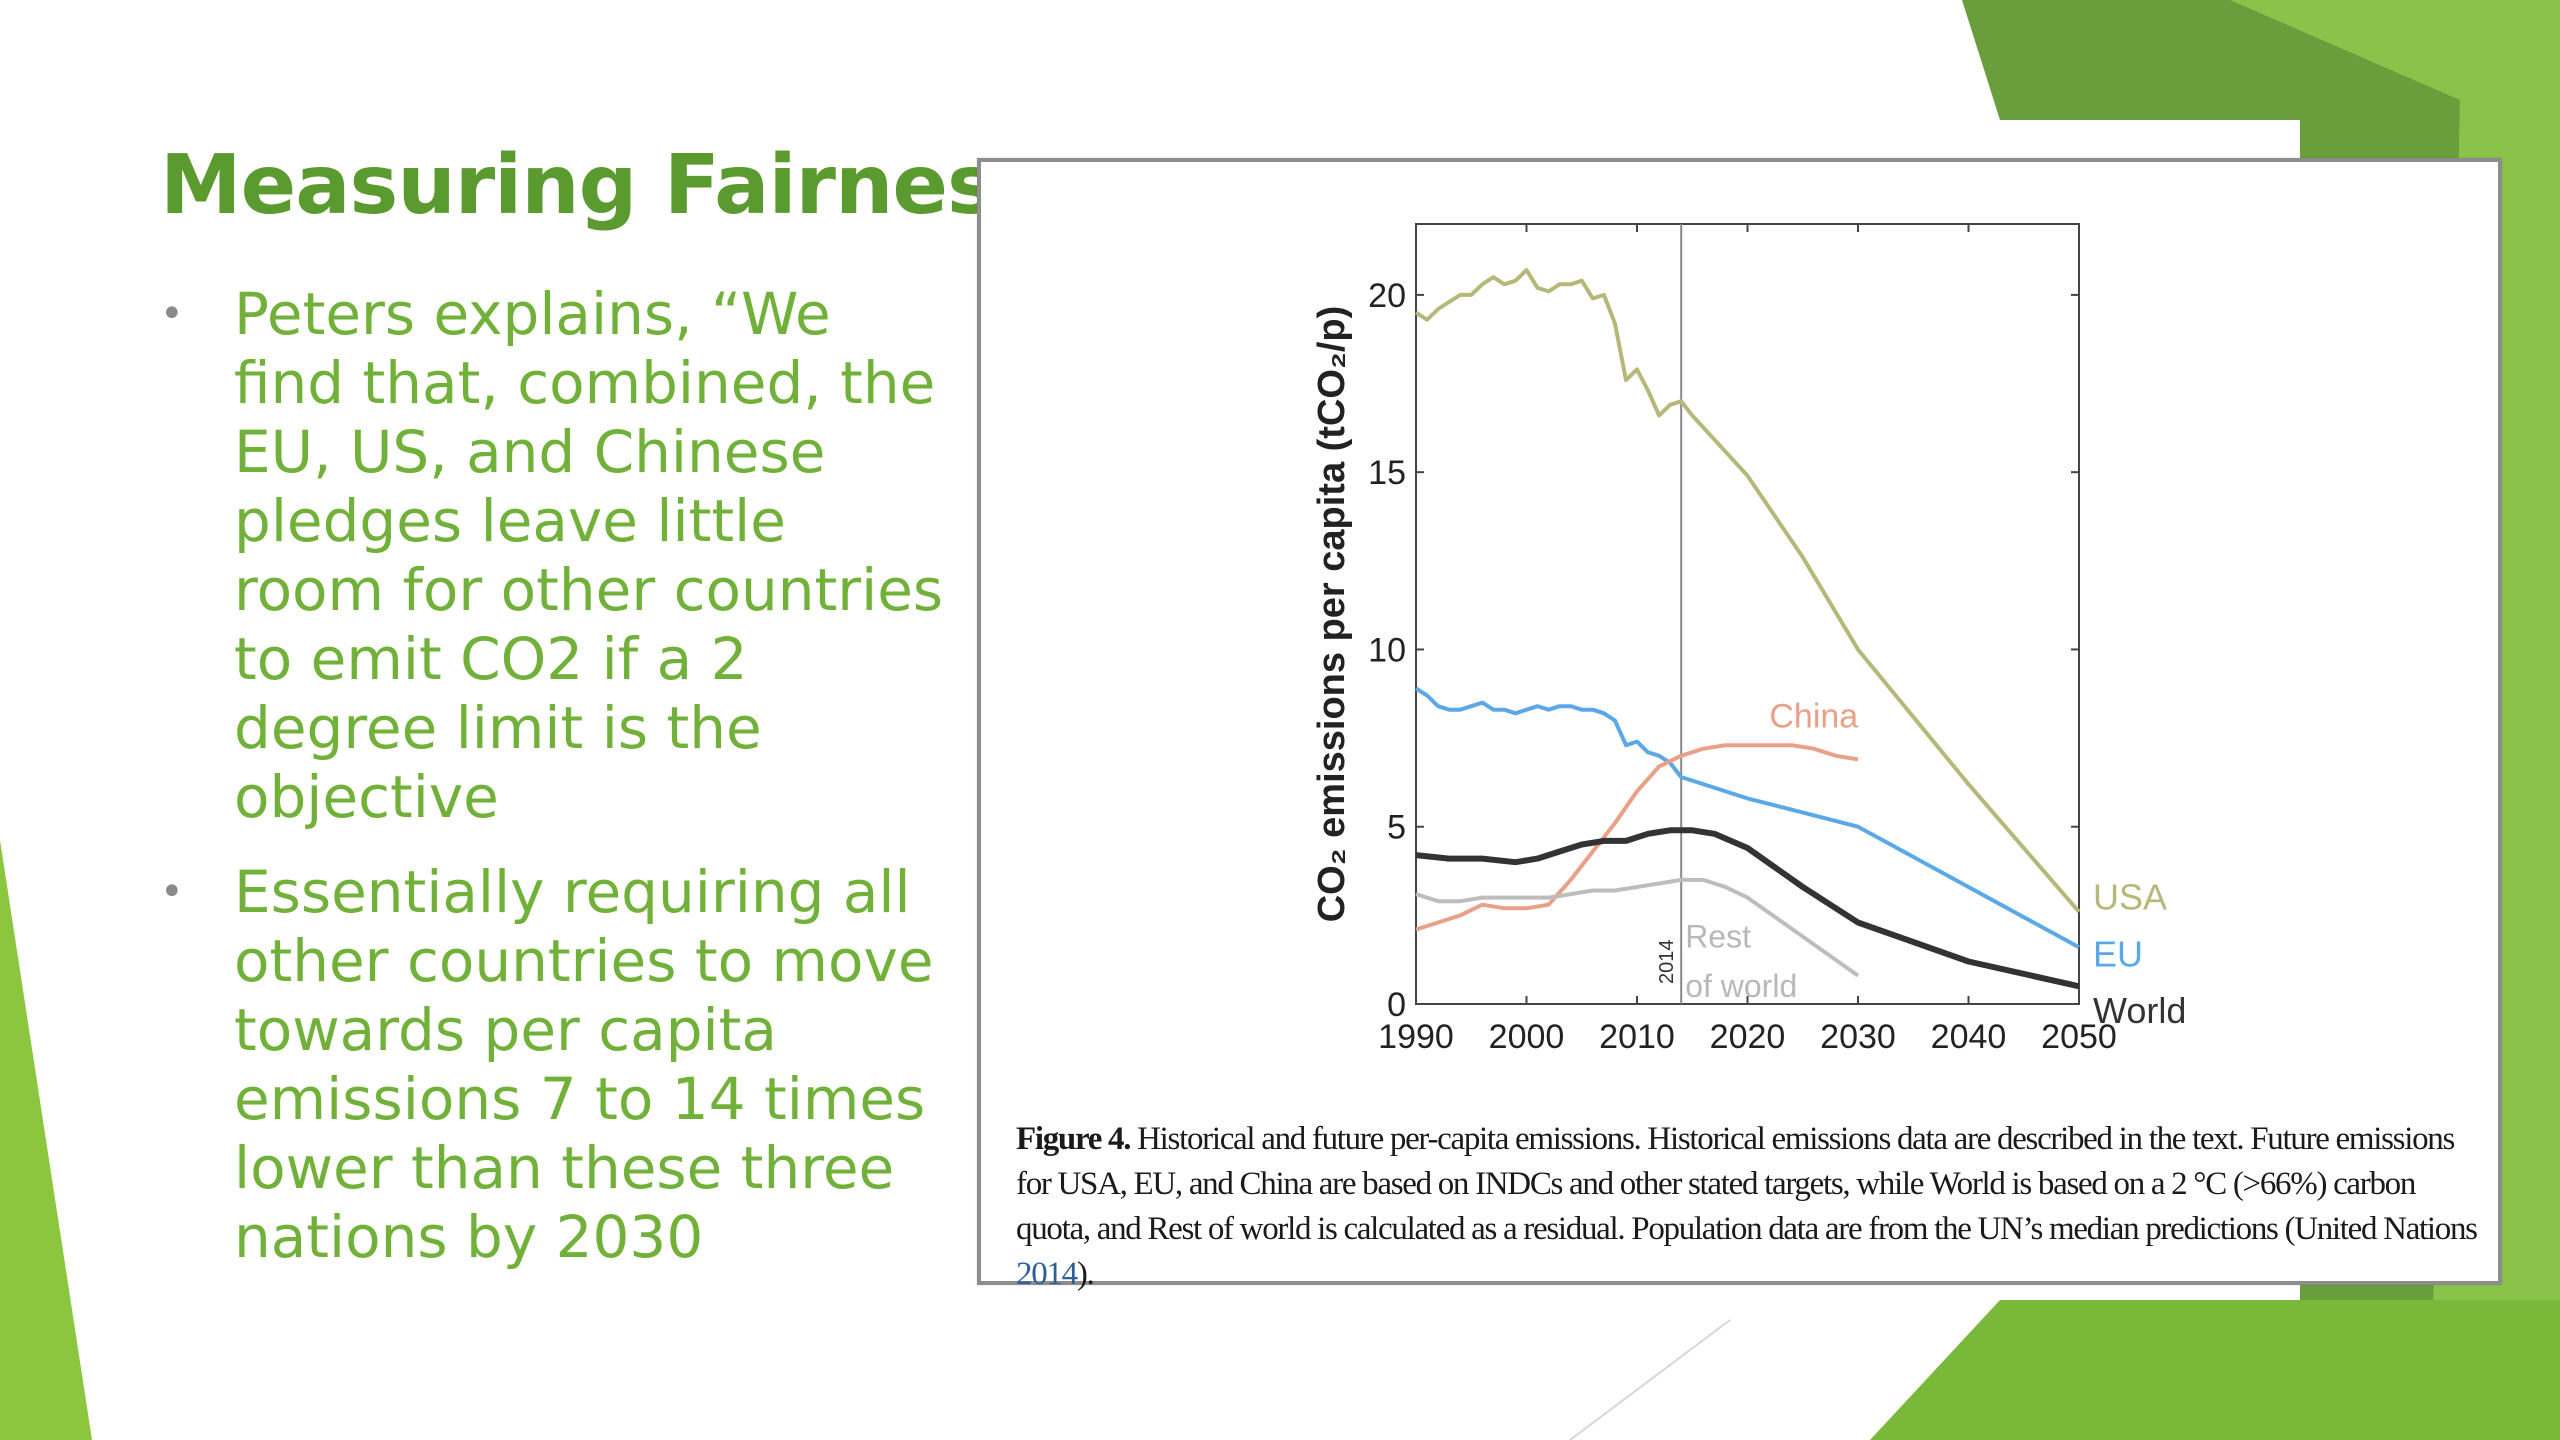  What do you see at coordinates (1396, 828) in the screenshot?
I see `y-tick-label: 5` at bounding box center [1396, 828].